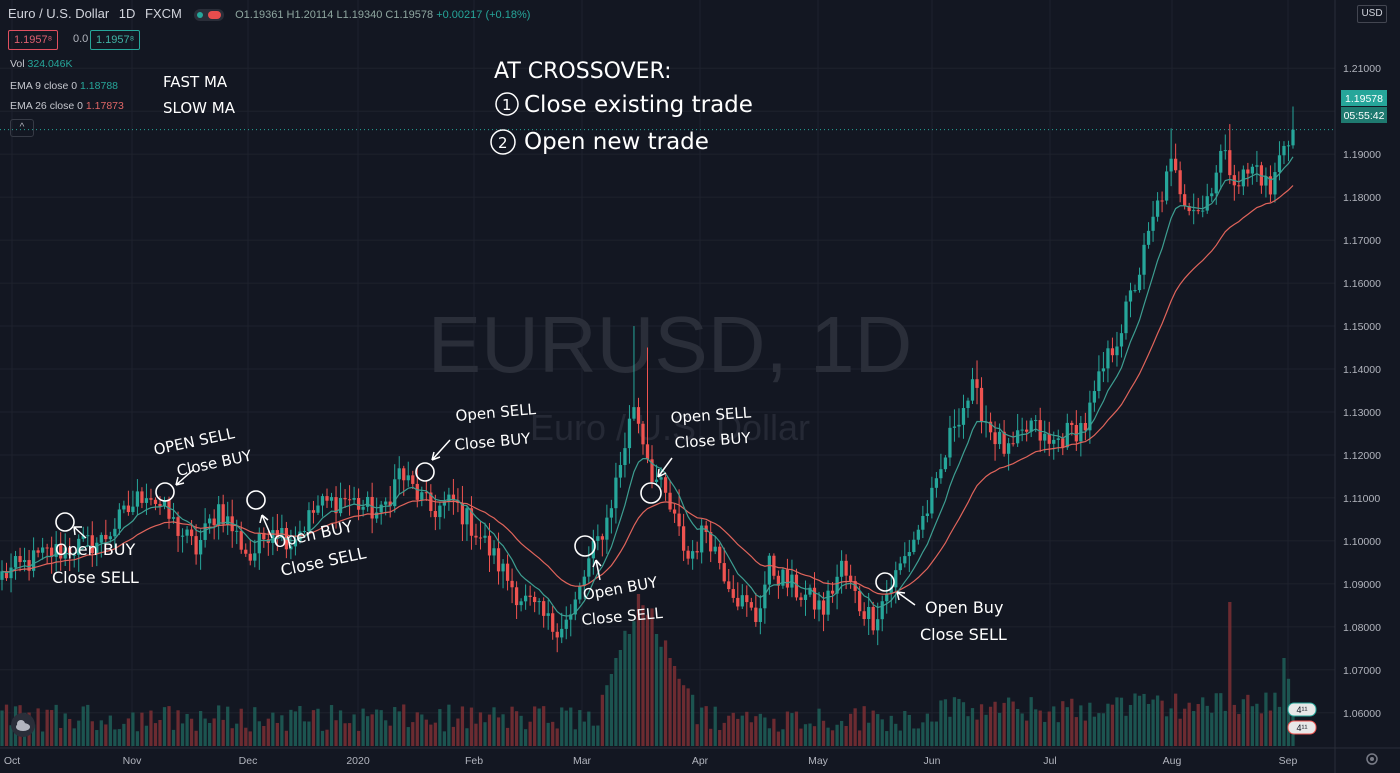  What do you see at coordinates (1362, 714) in the screenshot?
I see `price-tick-label: 1.06000` at bounding box center [1362, 714].